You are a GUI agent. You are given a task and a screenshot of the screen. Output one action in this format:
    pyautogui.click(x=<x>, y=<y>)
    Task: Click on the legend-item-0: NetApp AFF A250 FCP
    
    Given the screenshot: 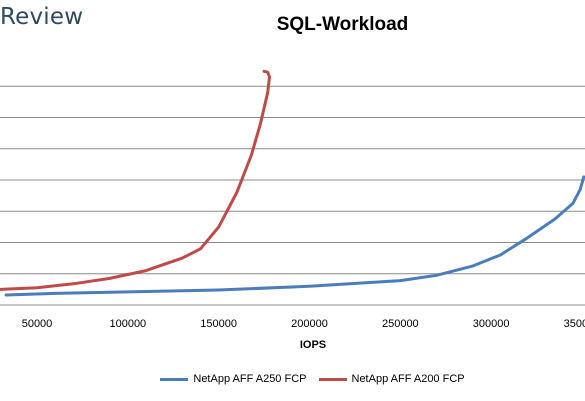 What is the action you would take?
    pyautogui.click(x=233, y=379)
    